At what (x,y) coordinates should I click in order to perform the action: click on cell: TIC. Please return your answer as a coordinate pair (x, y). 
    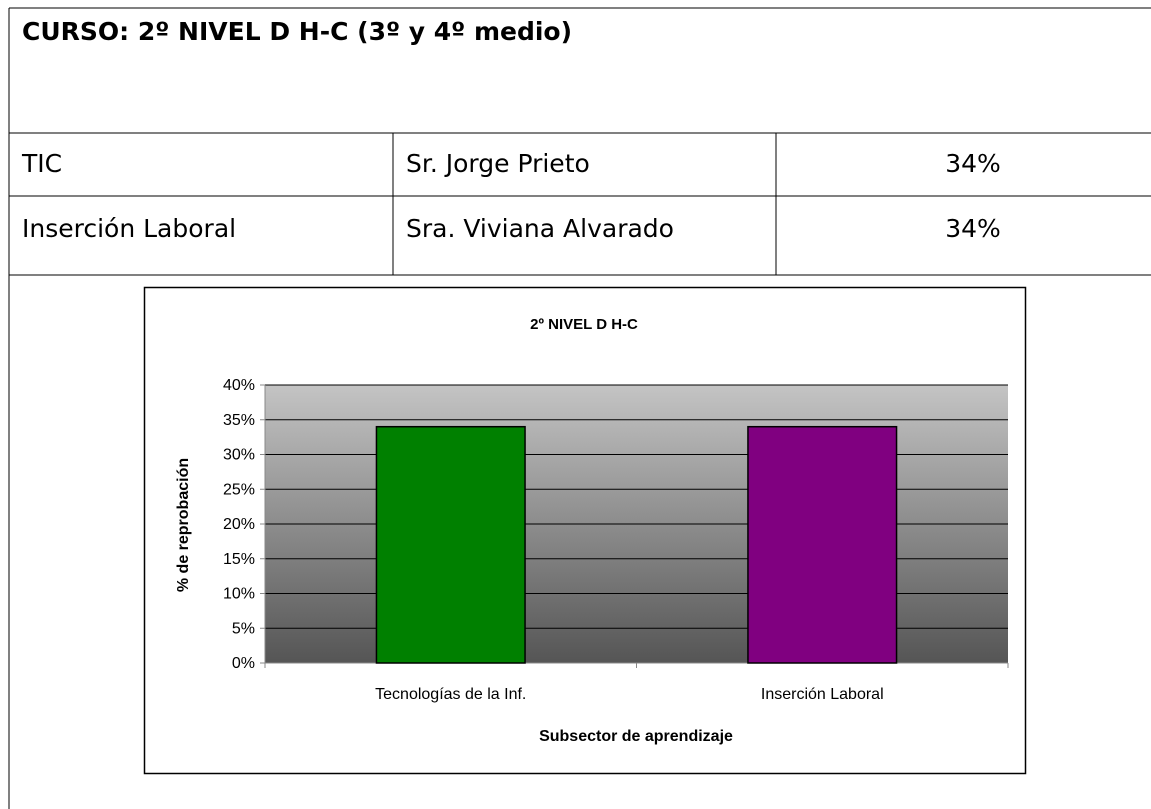
    Looking at the image, I should click on (41, 163).